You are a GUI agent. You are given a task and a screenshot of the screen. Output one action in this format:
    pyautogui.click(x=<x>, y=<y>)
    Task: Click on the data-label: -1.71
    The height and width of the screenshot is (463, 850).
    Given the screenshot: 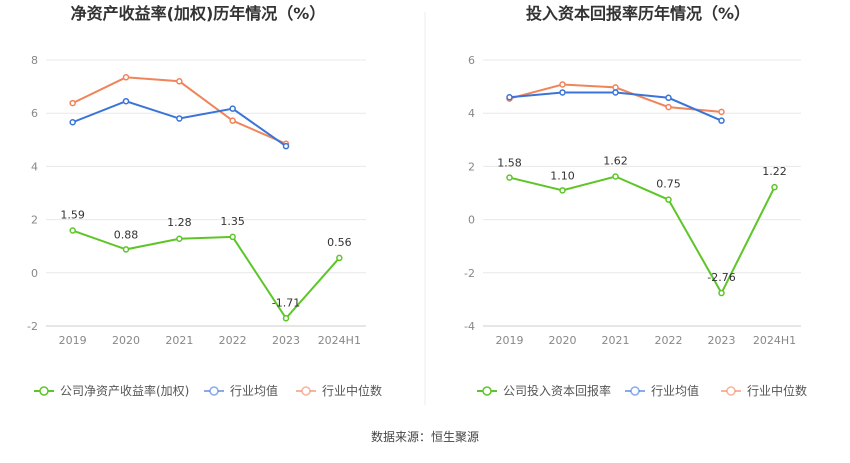 What is the action you would take?
    pyautogui.click(x=286, y=302)
    